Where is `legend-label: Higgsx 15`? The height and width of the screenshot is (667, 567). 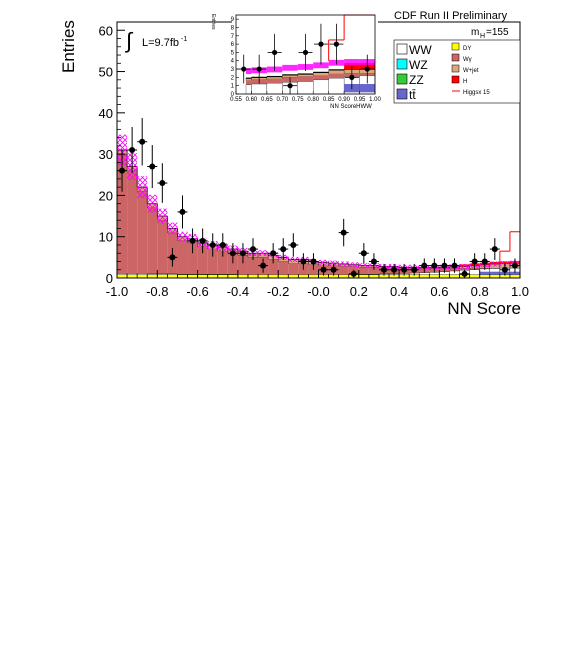
legend-label: Higgsx 15 is located at coordinates (476, 93).